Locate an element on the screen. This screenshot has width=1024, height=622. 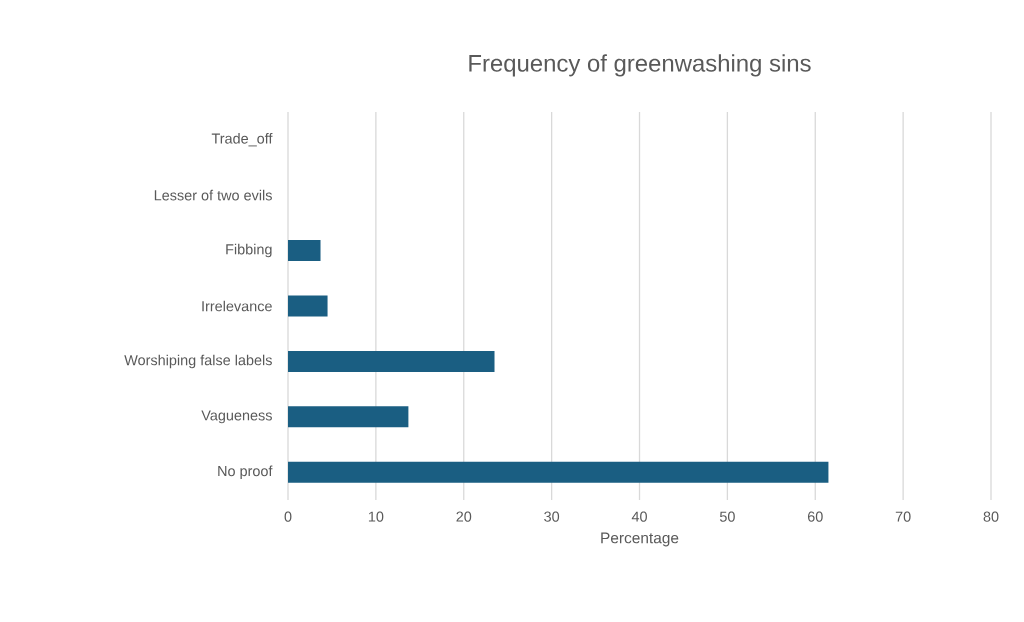
x-tick-label: 0 is located at coordinates (288, 516).